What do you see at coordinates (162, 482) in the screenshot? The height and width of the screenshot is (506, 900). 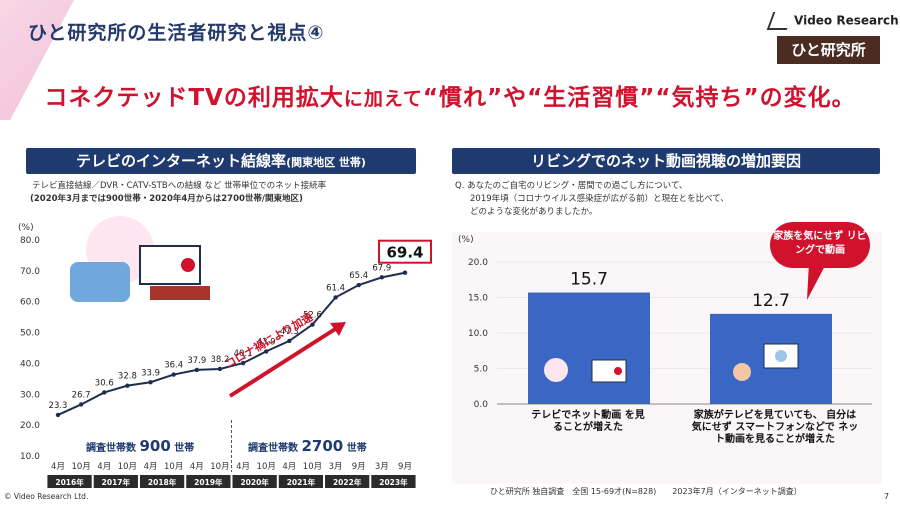 I see `year-label: 2018年` at bounding box center [162, 482].